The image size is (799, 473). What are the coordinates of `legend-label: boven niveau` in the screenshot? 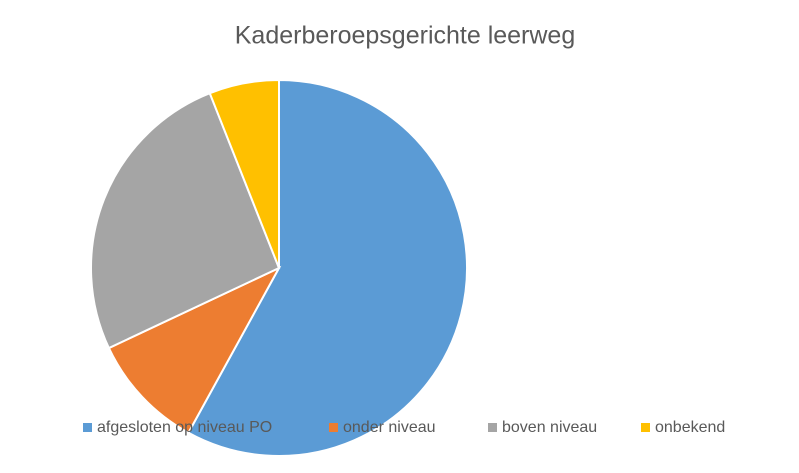 It's located at (549, 427).